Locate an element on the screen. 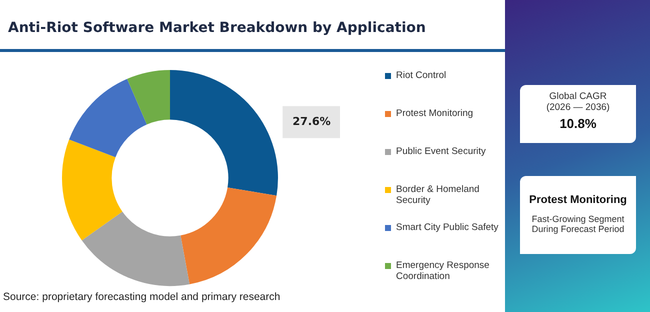 Image resolution: width=650 pixels, height=312 pixels. text: Protest Monitoring is located at coordinates (578, 200).